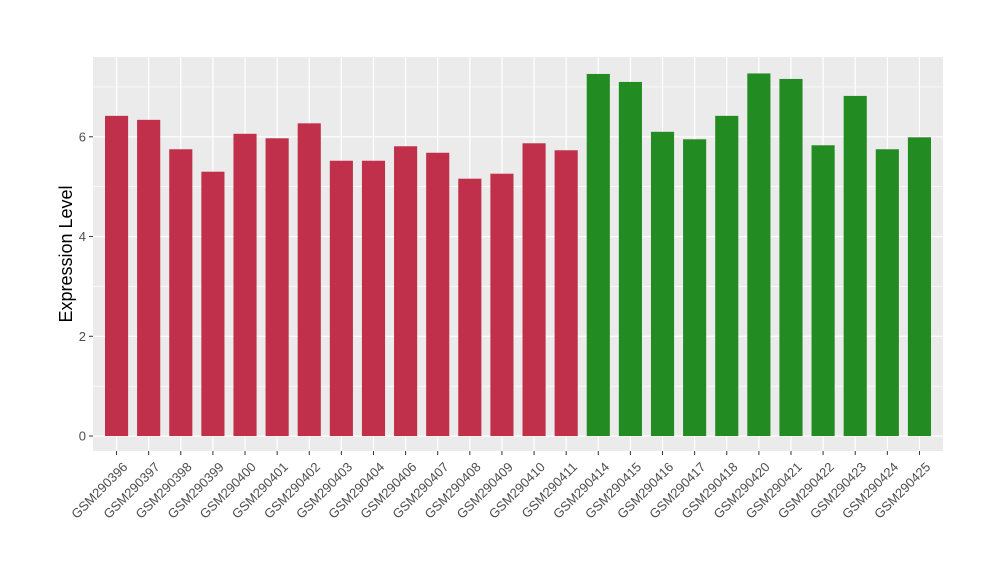  I want to click on y-axis-title: Expression Level, so click(66, 253).